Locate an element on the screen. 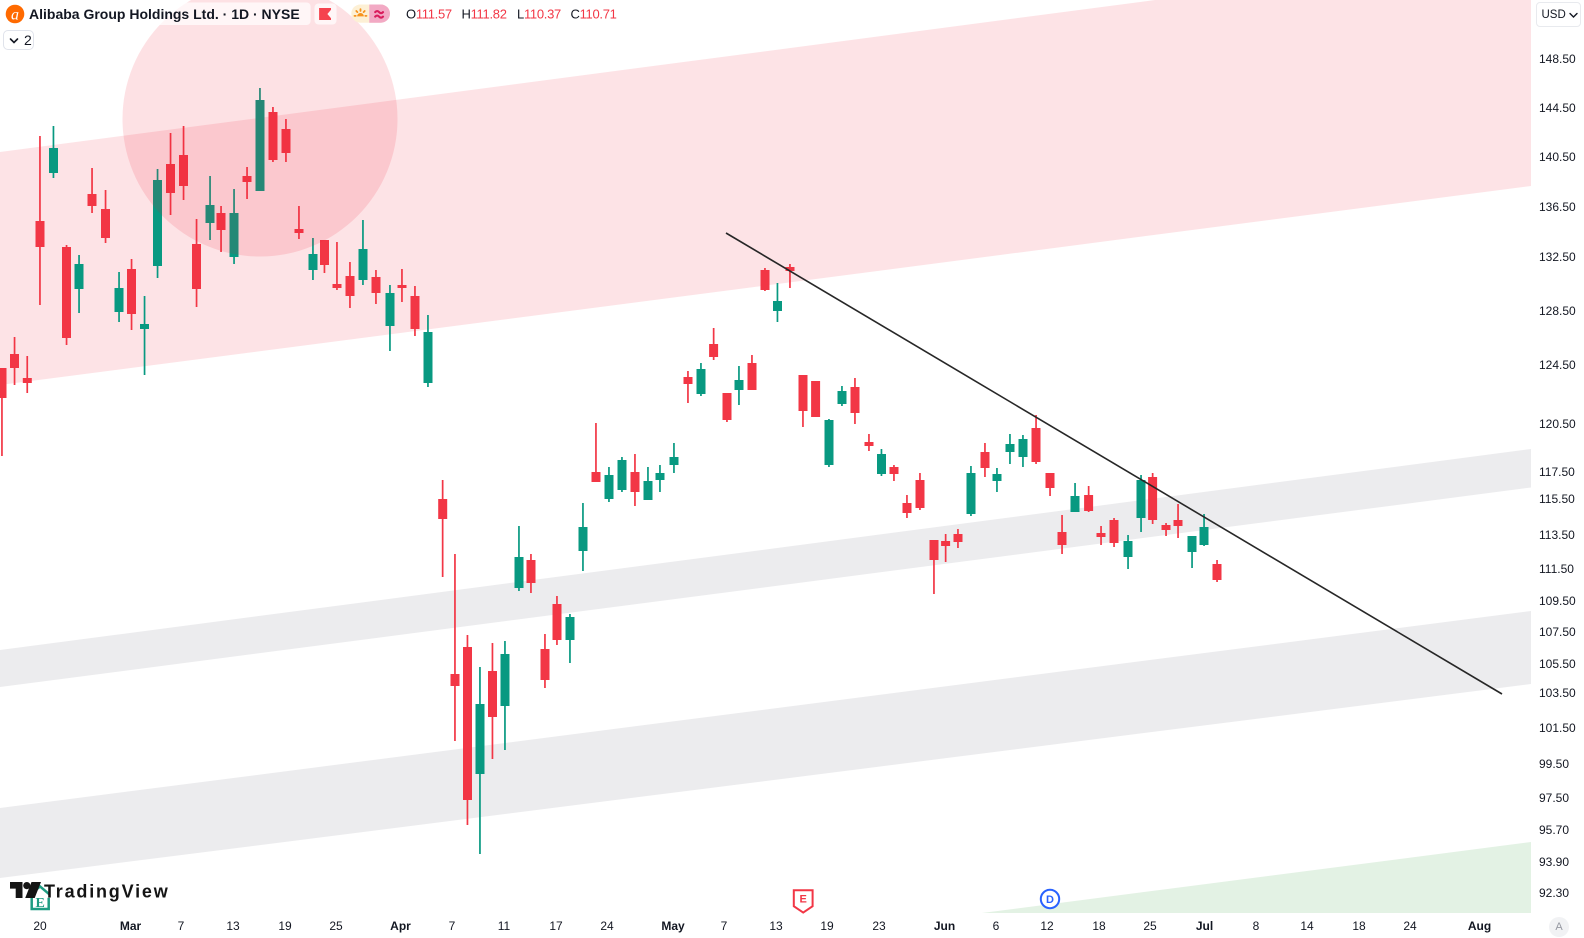  svg-text: TradingView is located at coordinates (107, 892).